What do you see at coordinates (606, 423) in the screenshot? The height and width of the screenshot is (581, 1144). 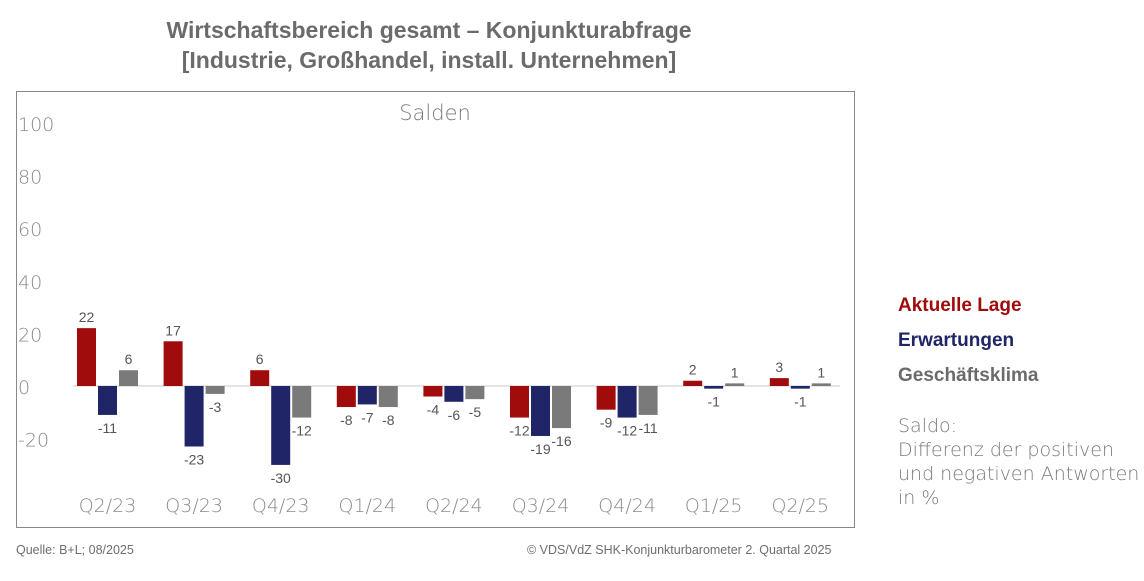 I see `data-label: -9` at bounding box center [606, 423].